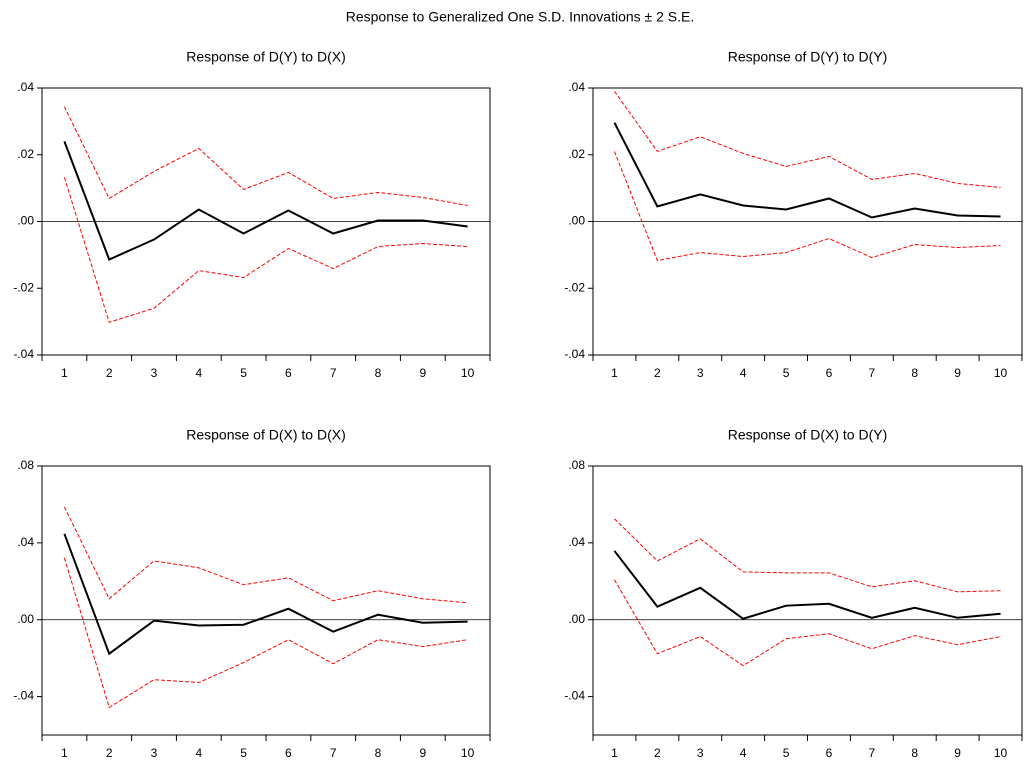 Image resolution: width=1028 pixels, height=761 pixels. I want to click on chart-title: Response of D(Y) to D(Y), so click(808, 57).